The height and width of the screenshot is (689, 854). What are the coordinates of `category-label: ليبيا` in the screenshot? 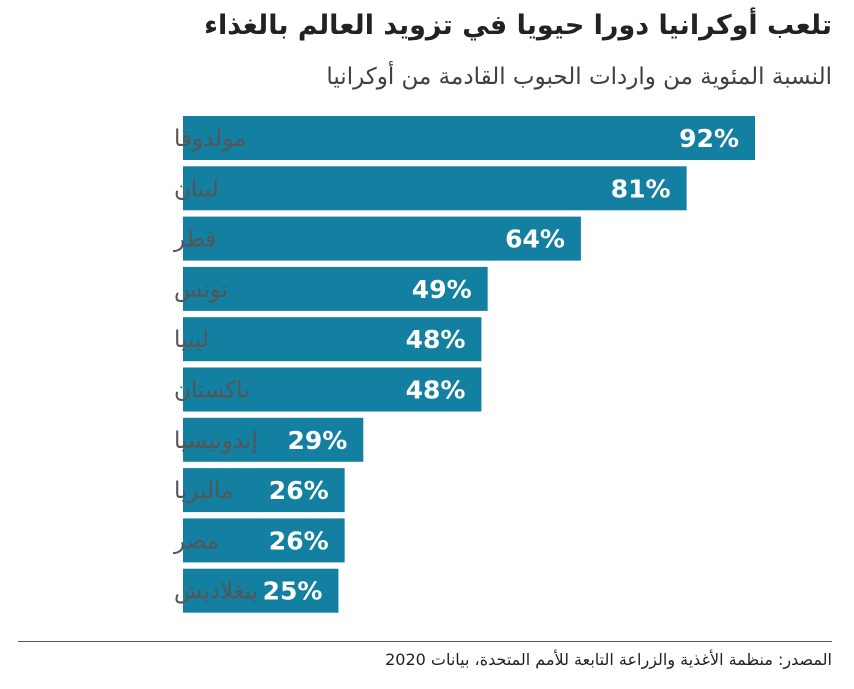 It's located at (191, 340).